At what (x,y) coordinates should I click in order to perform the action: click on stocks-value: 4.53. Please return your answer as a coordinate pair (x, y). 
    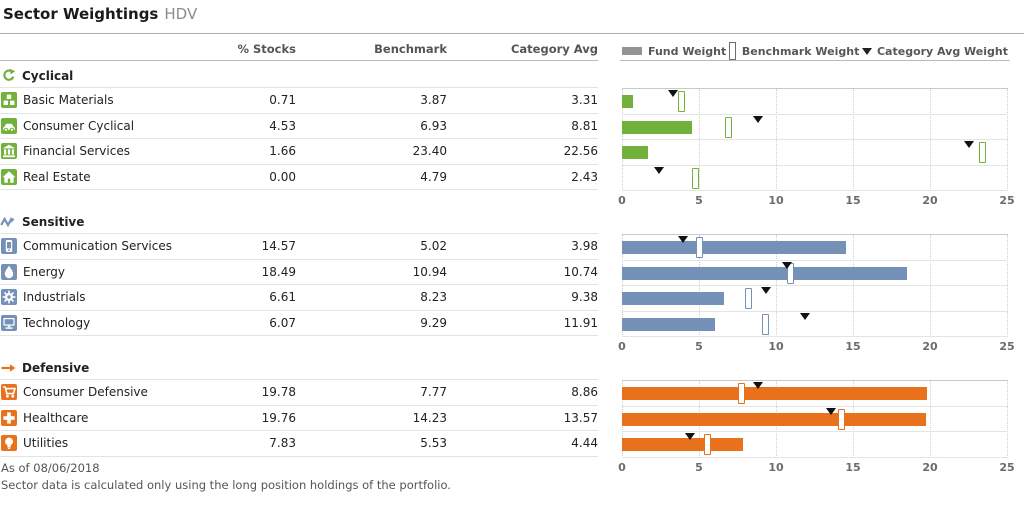
    Looking at the image, I should click on (282, 125).